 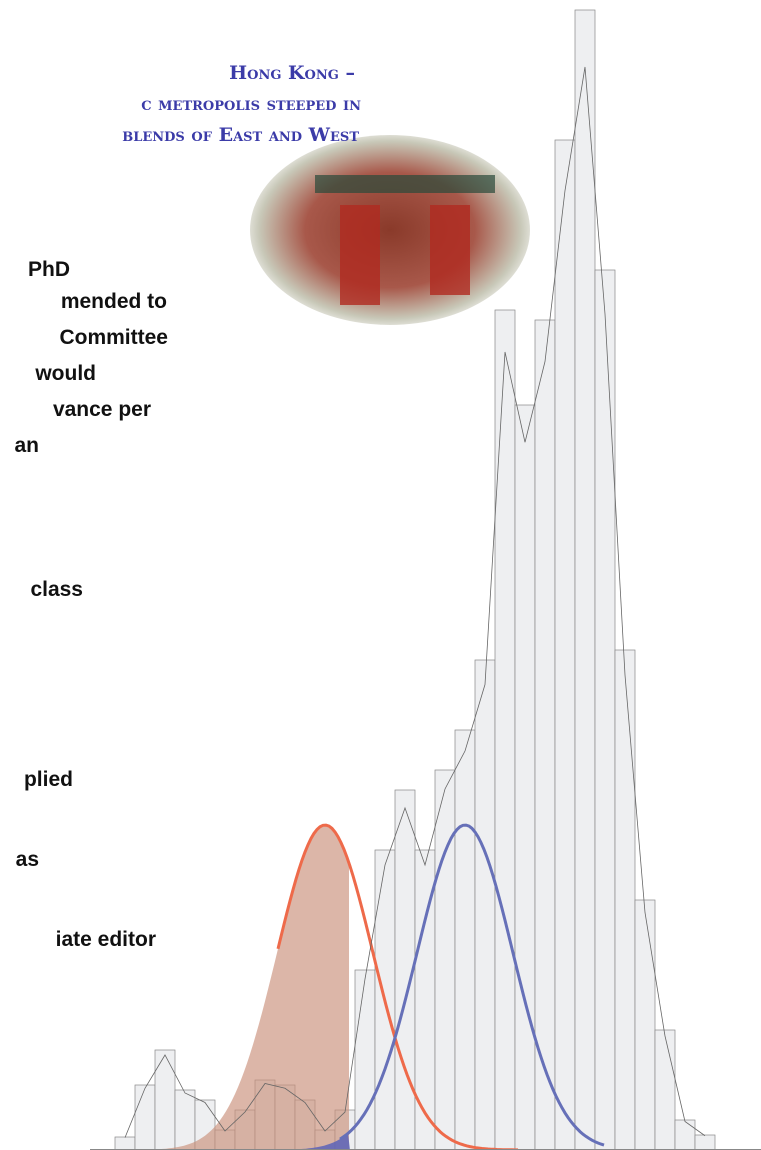 What do you see at coordinates (251, 104) in the screenshot?
I see `header-line: c metropolis steeped in` at bounding box center [251, 104].